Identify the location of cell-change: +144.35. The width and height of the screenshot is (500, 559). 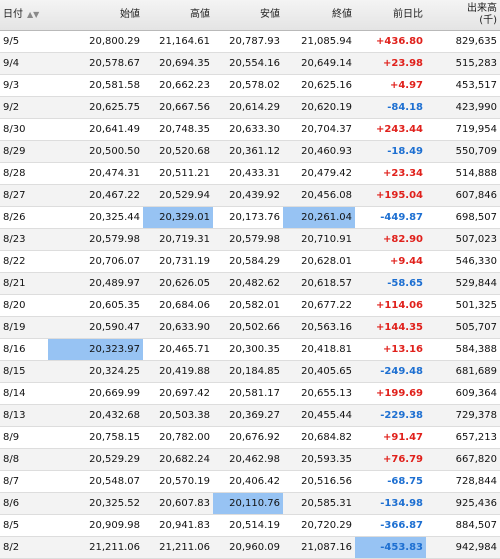
(390, 327).